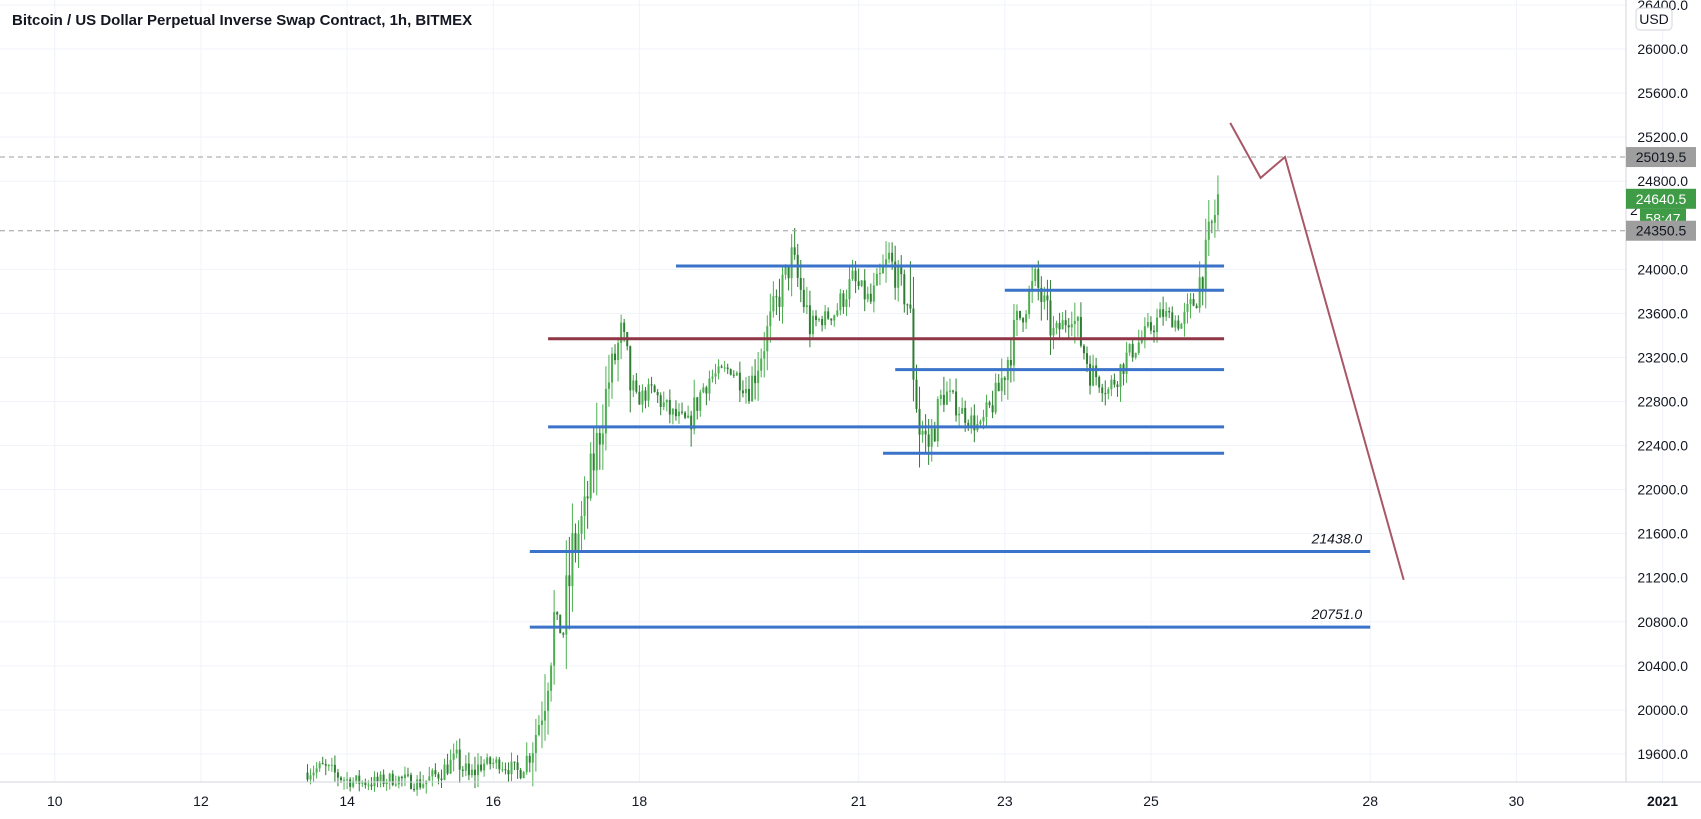 This screenshot has width=1701, height=819. What do you see at coordinates (1337, 614) in the screenshot?
I see `level-label: 20751.0` at bounding box center [1337, 614].